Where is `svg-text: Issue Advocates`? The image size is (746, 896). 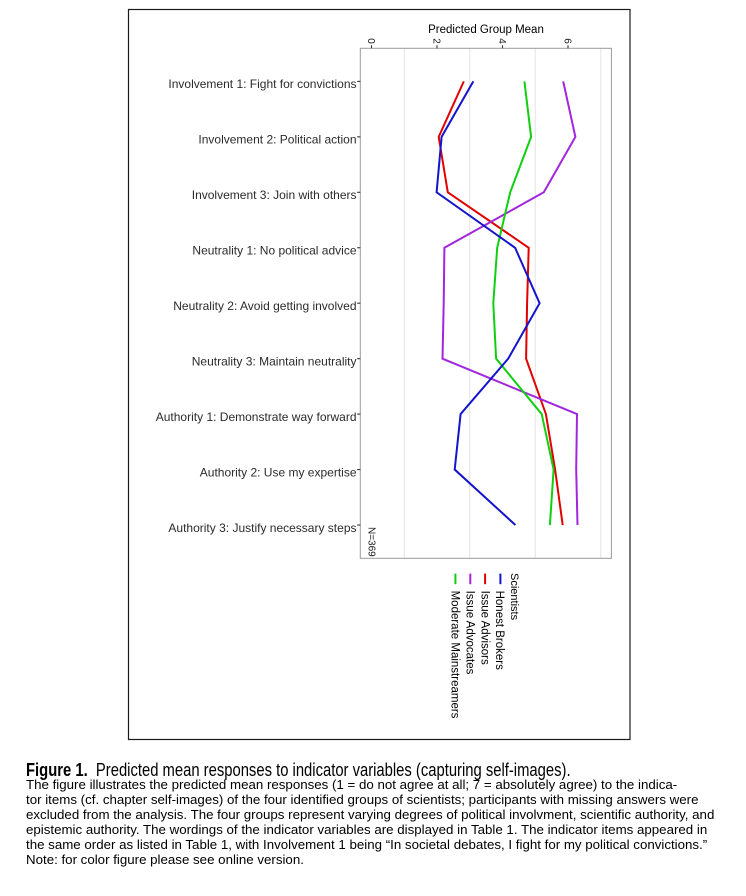 svg-text: Issue Advocates is located at coordinates (470, 633).